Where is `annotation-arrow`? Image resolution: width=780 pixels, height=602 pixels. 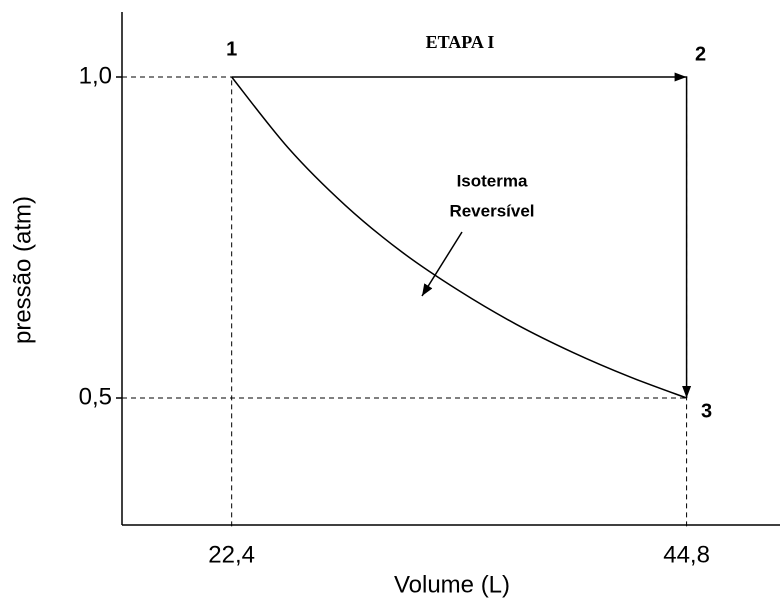 annotation-arrow is located at coordinates (442, 264).